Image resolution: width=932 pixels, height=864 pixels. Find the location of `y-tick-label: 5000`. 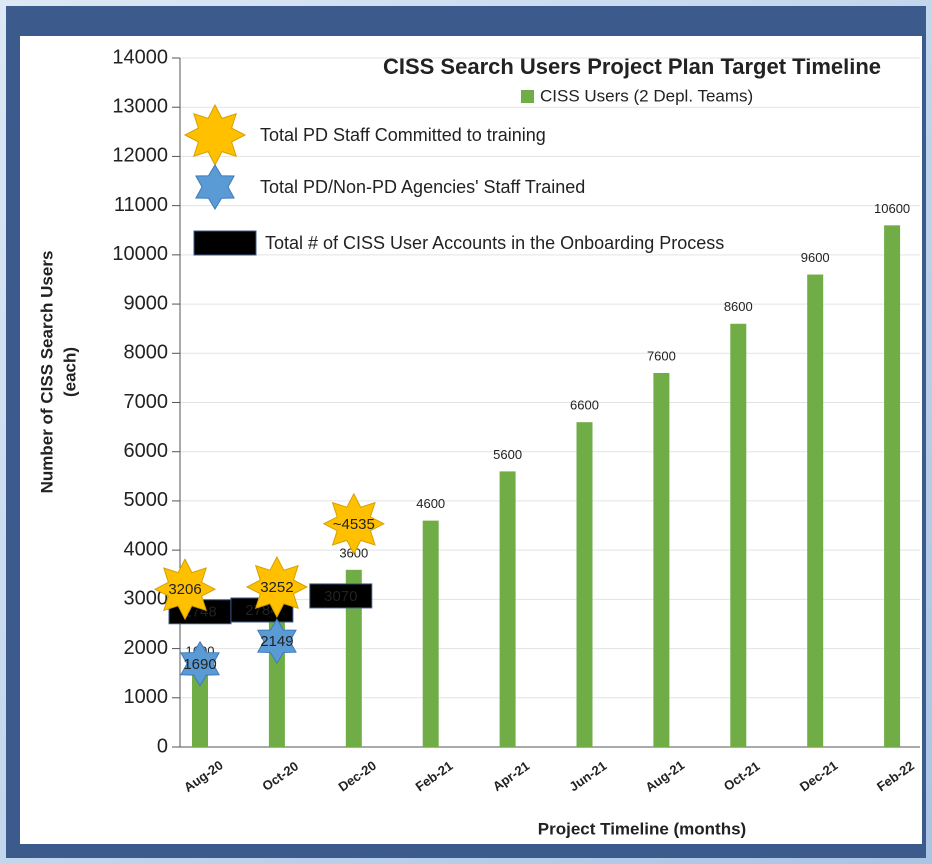

y-tick-label: 5000 is located at coordinates (146, 500).